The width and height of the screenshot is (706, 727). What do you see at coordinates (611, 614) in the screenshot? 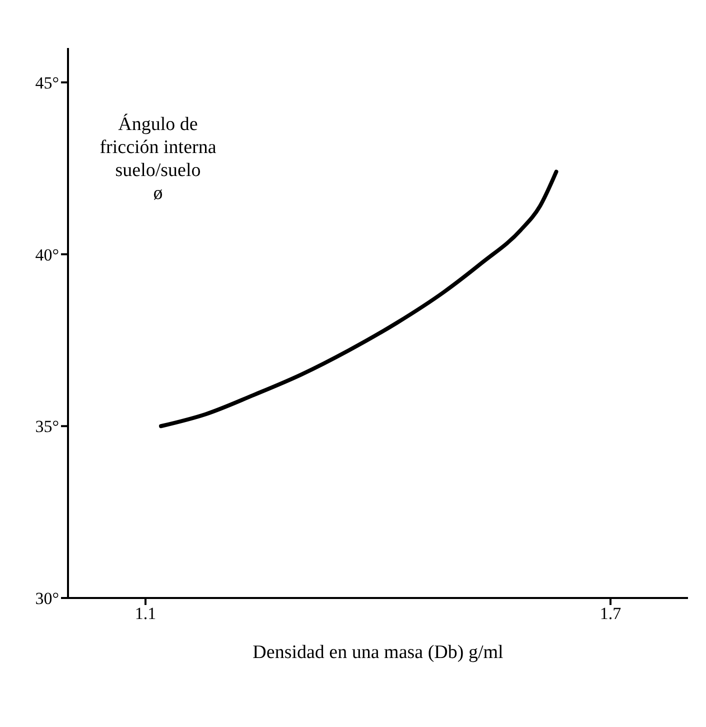
I see `x-tick-label: 1.7` at bounding box center [611, 614].